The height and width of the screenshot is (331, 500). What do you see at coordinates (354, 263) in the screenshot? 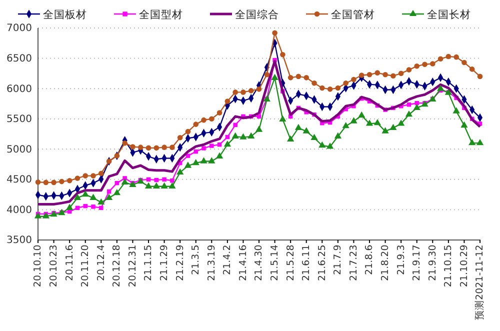
I see `x-tick-label: 21.7.23` at bounding box center [354, 263].